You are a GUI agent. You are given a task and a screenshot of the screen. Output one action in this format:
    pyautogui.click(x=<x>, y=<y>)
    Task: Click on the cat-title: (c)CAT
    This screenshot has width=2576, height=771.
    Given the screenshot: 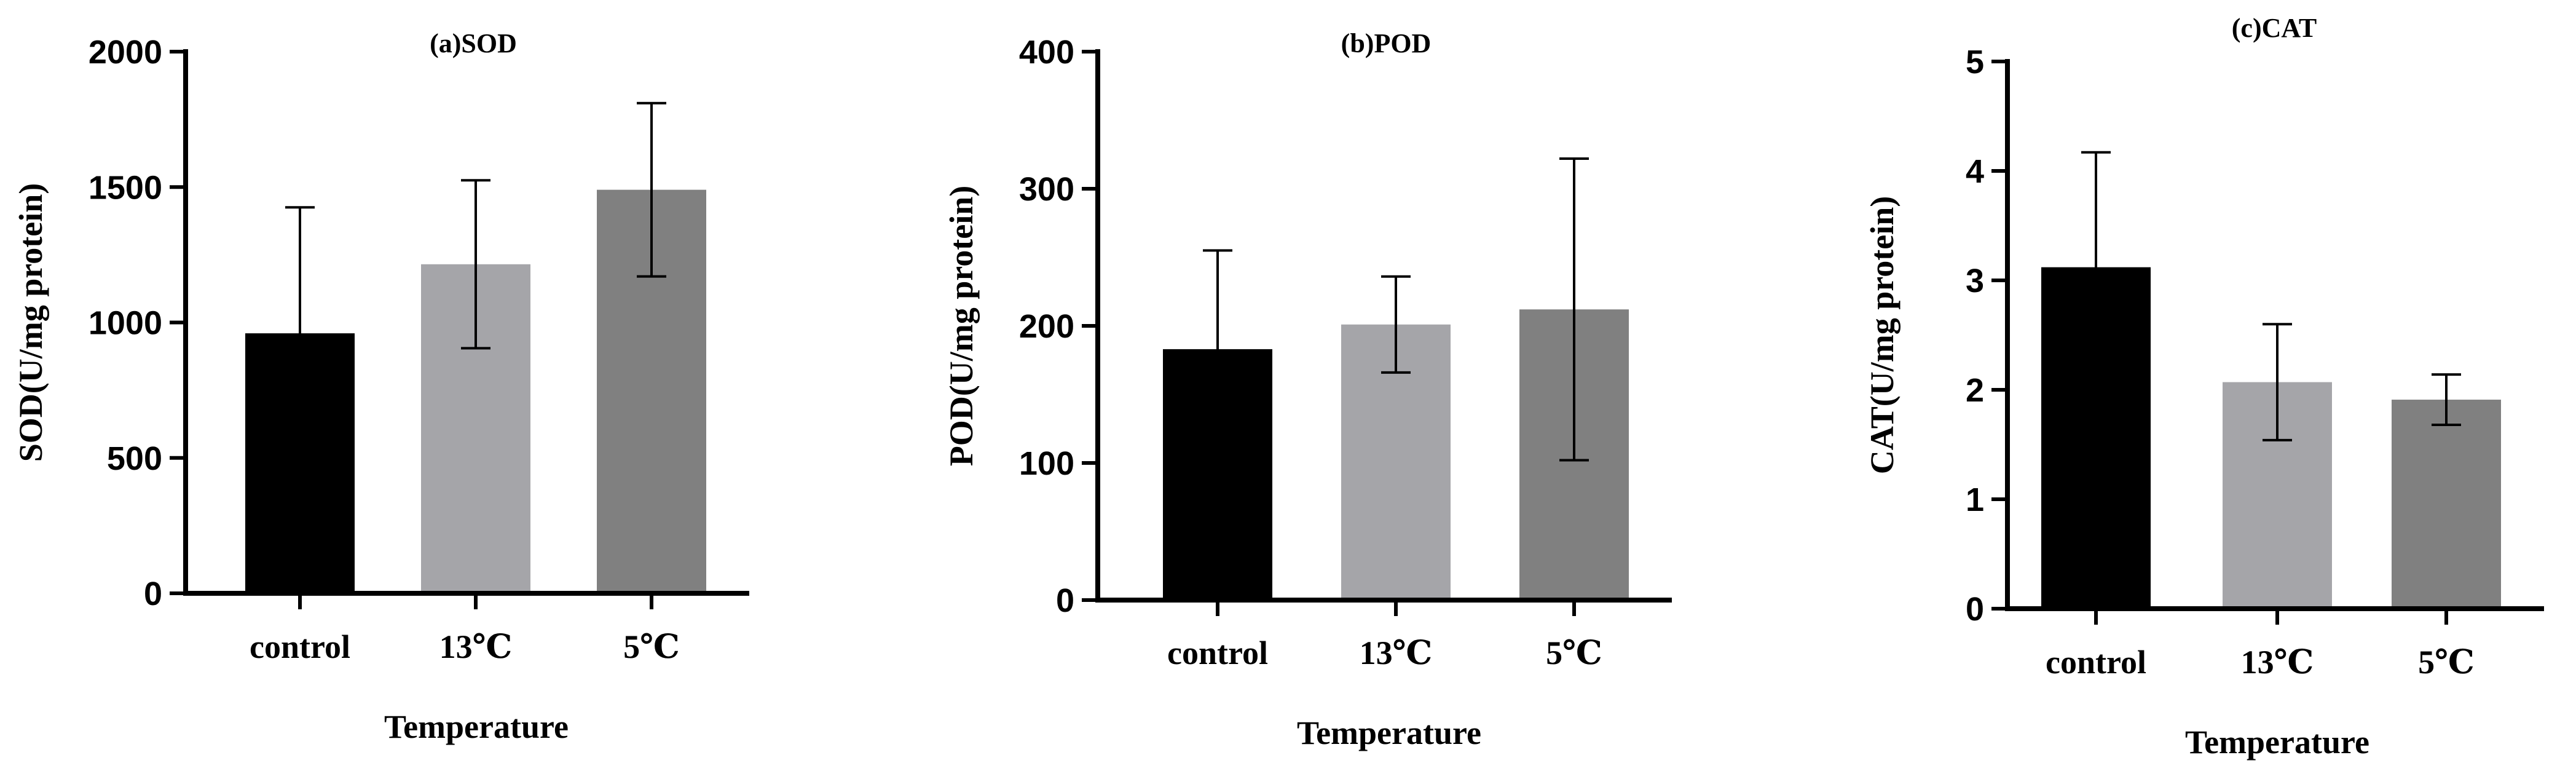 What is the action you would take?
    pyautogui.click(x=2275, y=28)
    